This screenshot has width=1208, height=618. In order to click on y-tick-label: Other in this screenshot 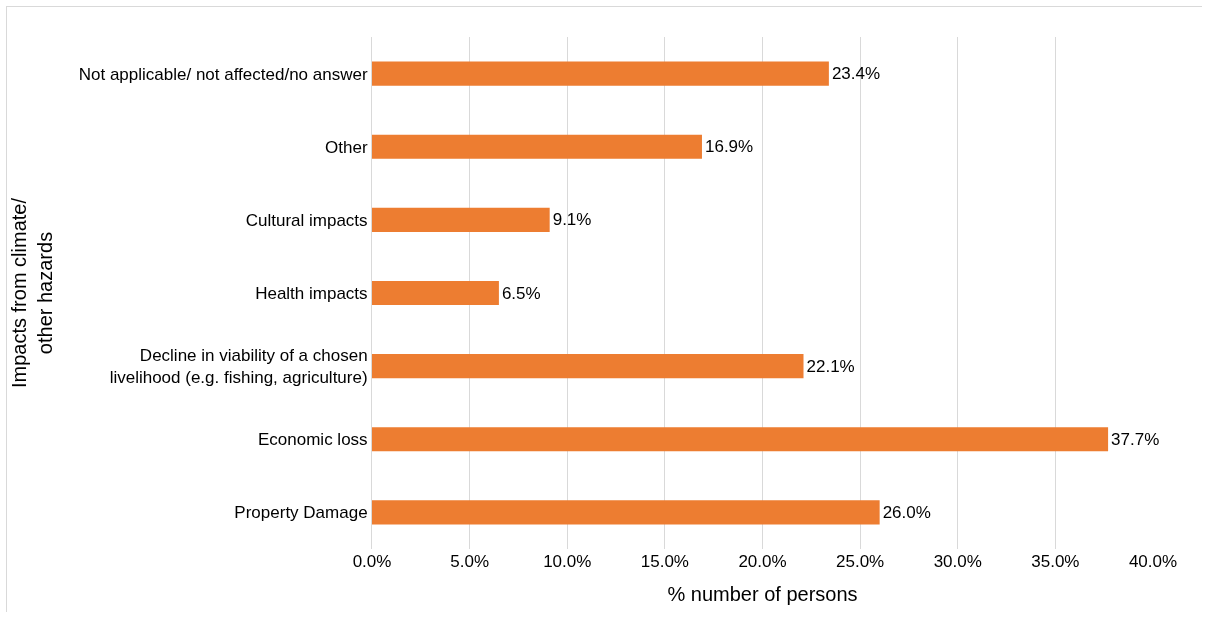, I will do `click(346, 147)`.